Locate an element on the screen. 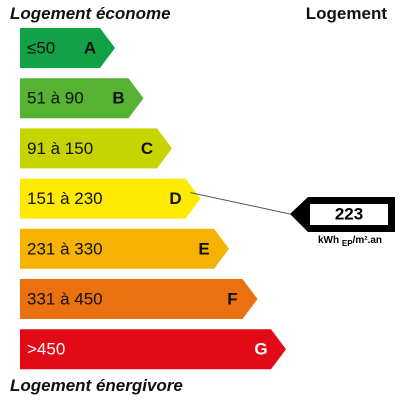 The width and height of the screenshot is (400, 400). class-letter: C is located at coordinates (147, 148).